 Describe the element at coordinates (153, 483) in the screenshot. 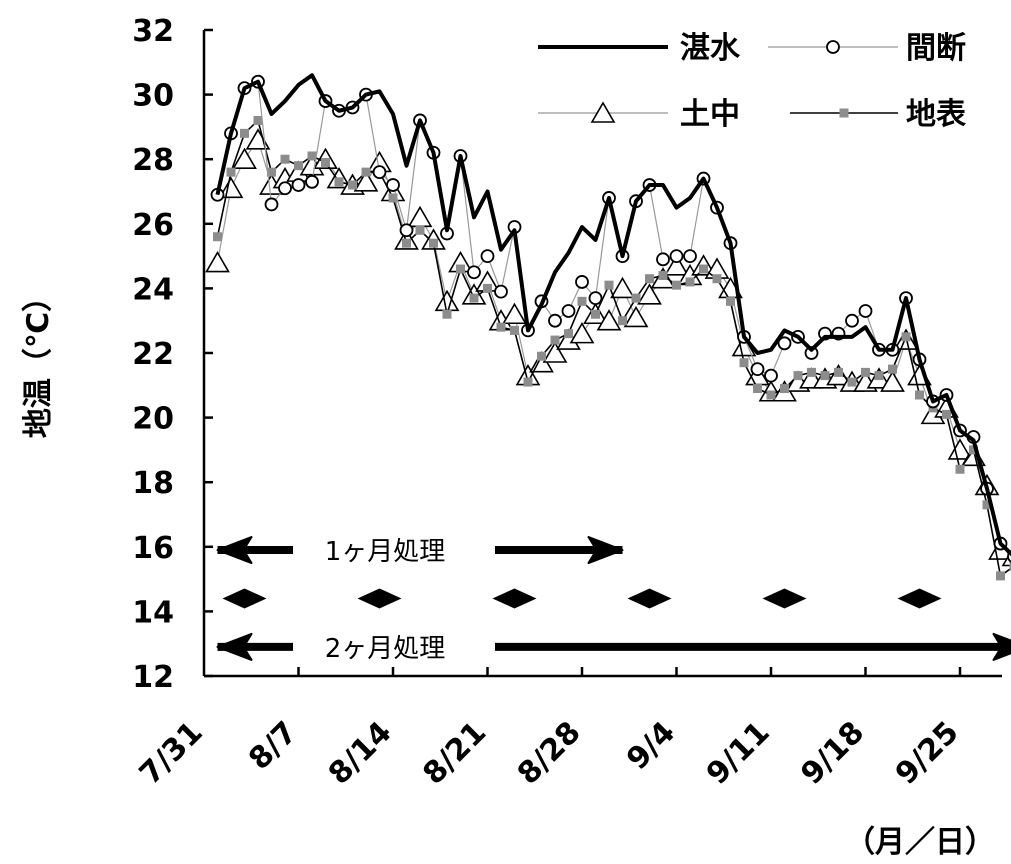

I see `y-tick-label: 18` at that location.